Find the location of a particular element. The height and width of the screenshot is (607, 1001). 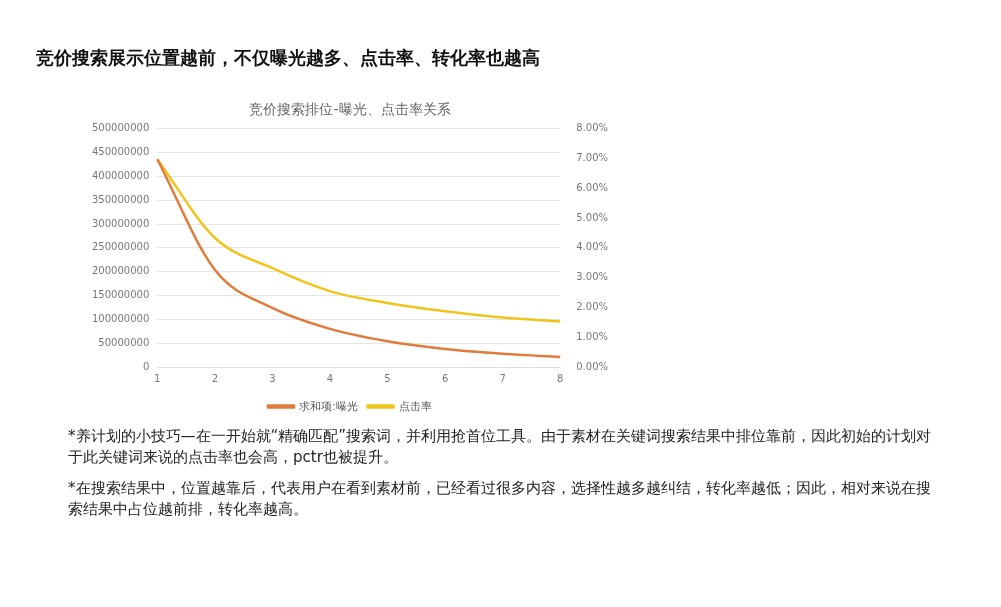

y-tick-label: 0 is located at coordinates (146, 366).